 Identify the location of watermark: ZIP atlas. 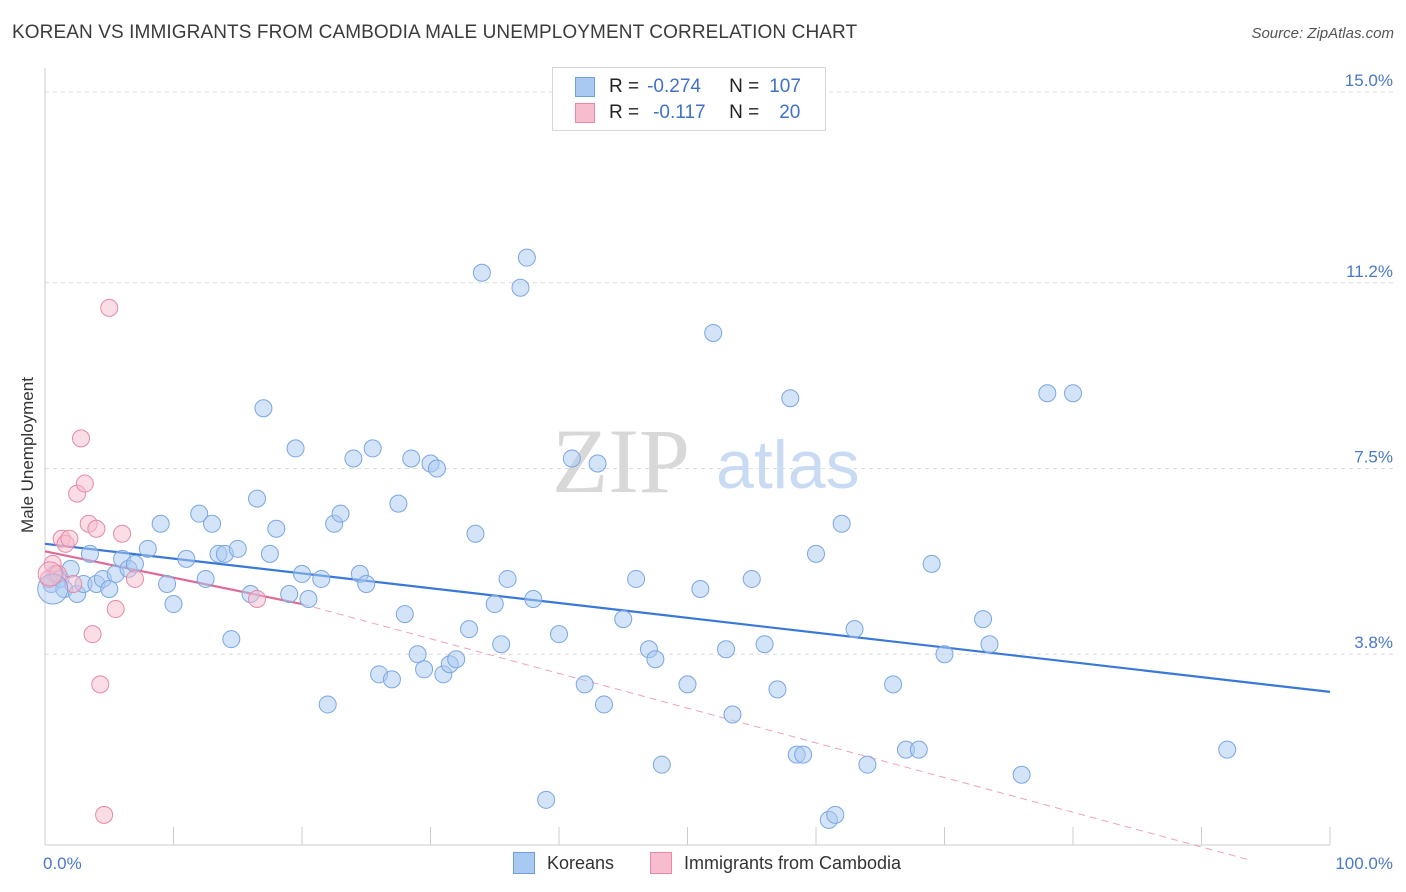
(706, 461).